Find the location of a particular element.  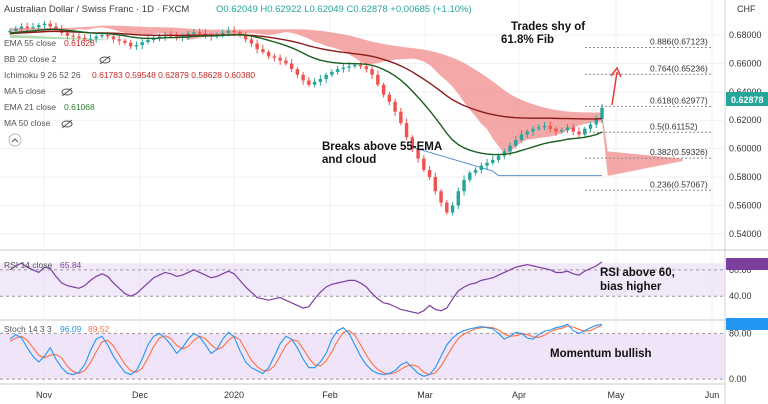

annotation-breakout-line2: and cloud is located at coordinates (349, 160).